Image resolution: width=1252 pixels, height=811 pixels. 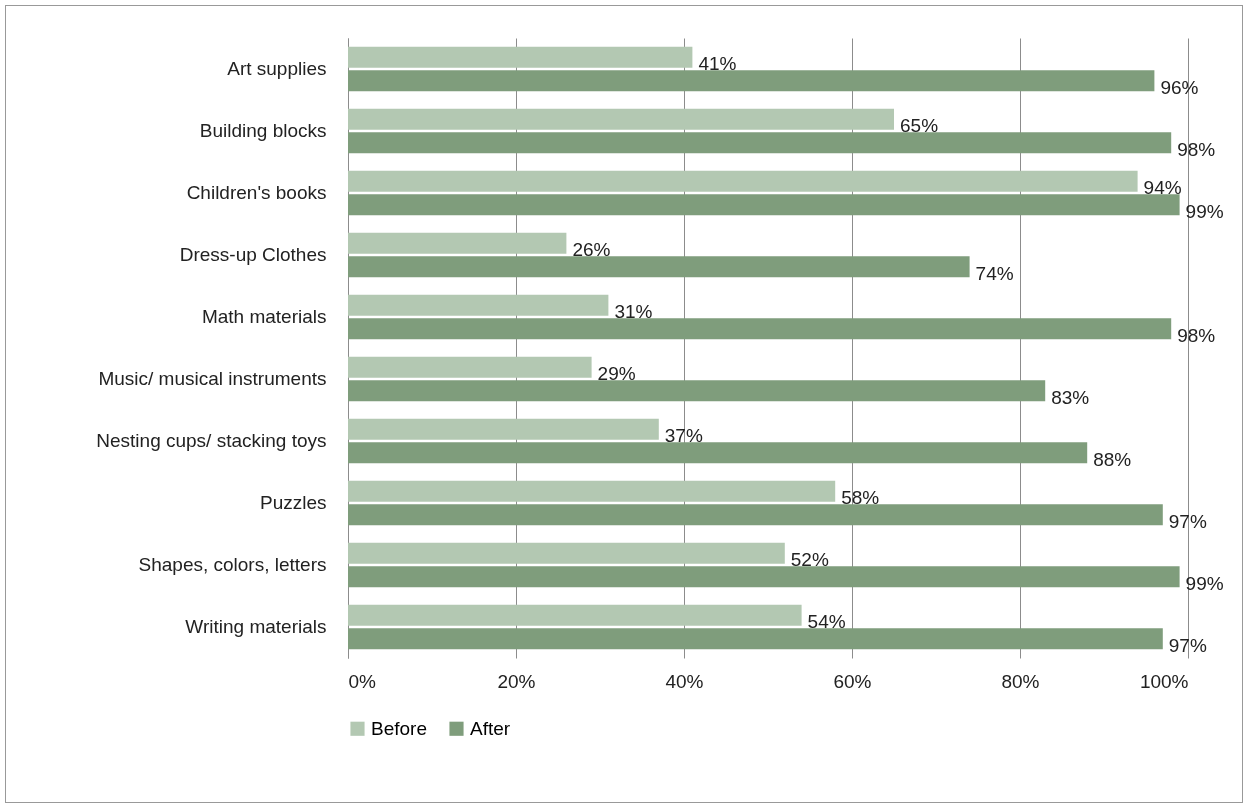 What do you see at coordinates (362, 681) in the screenshot?
I see `x-tick-label: 0%` at bounding box center [362, 681].